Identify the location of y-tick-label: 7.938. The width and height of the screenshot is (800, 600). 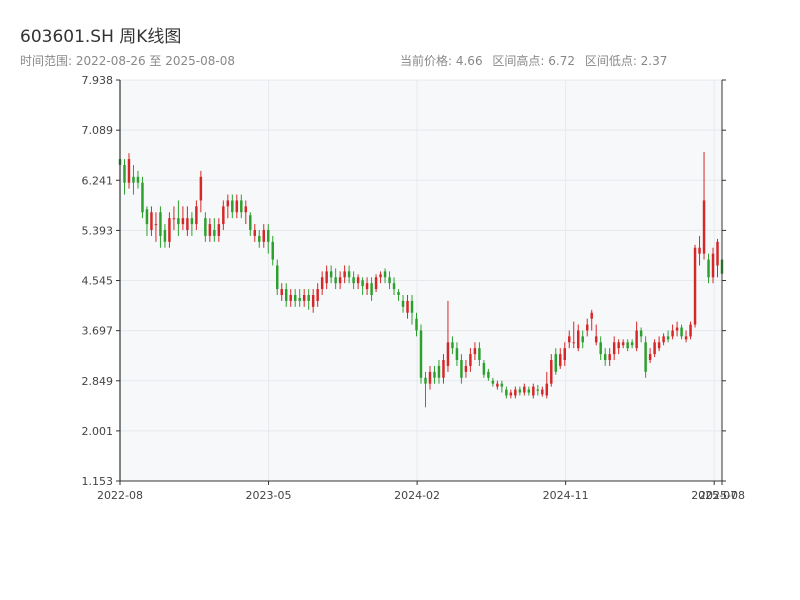
(98, 80).